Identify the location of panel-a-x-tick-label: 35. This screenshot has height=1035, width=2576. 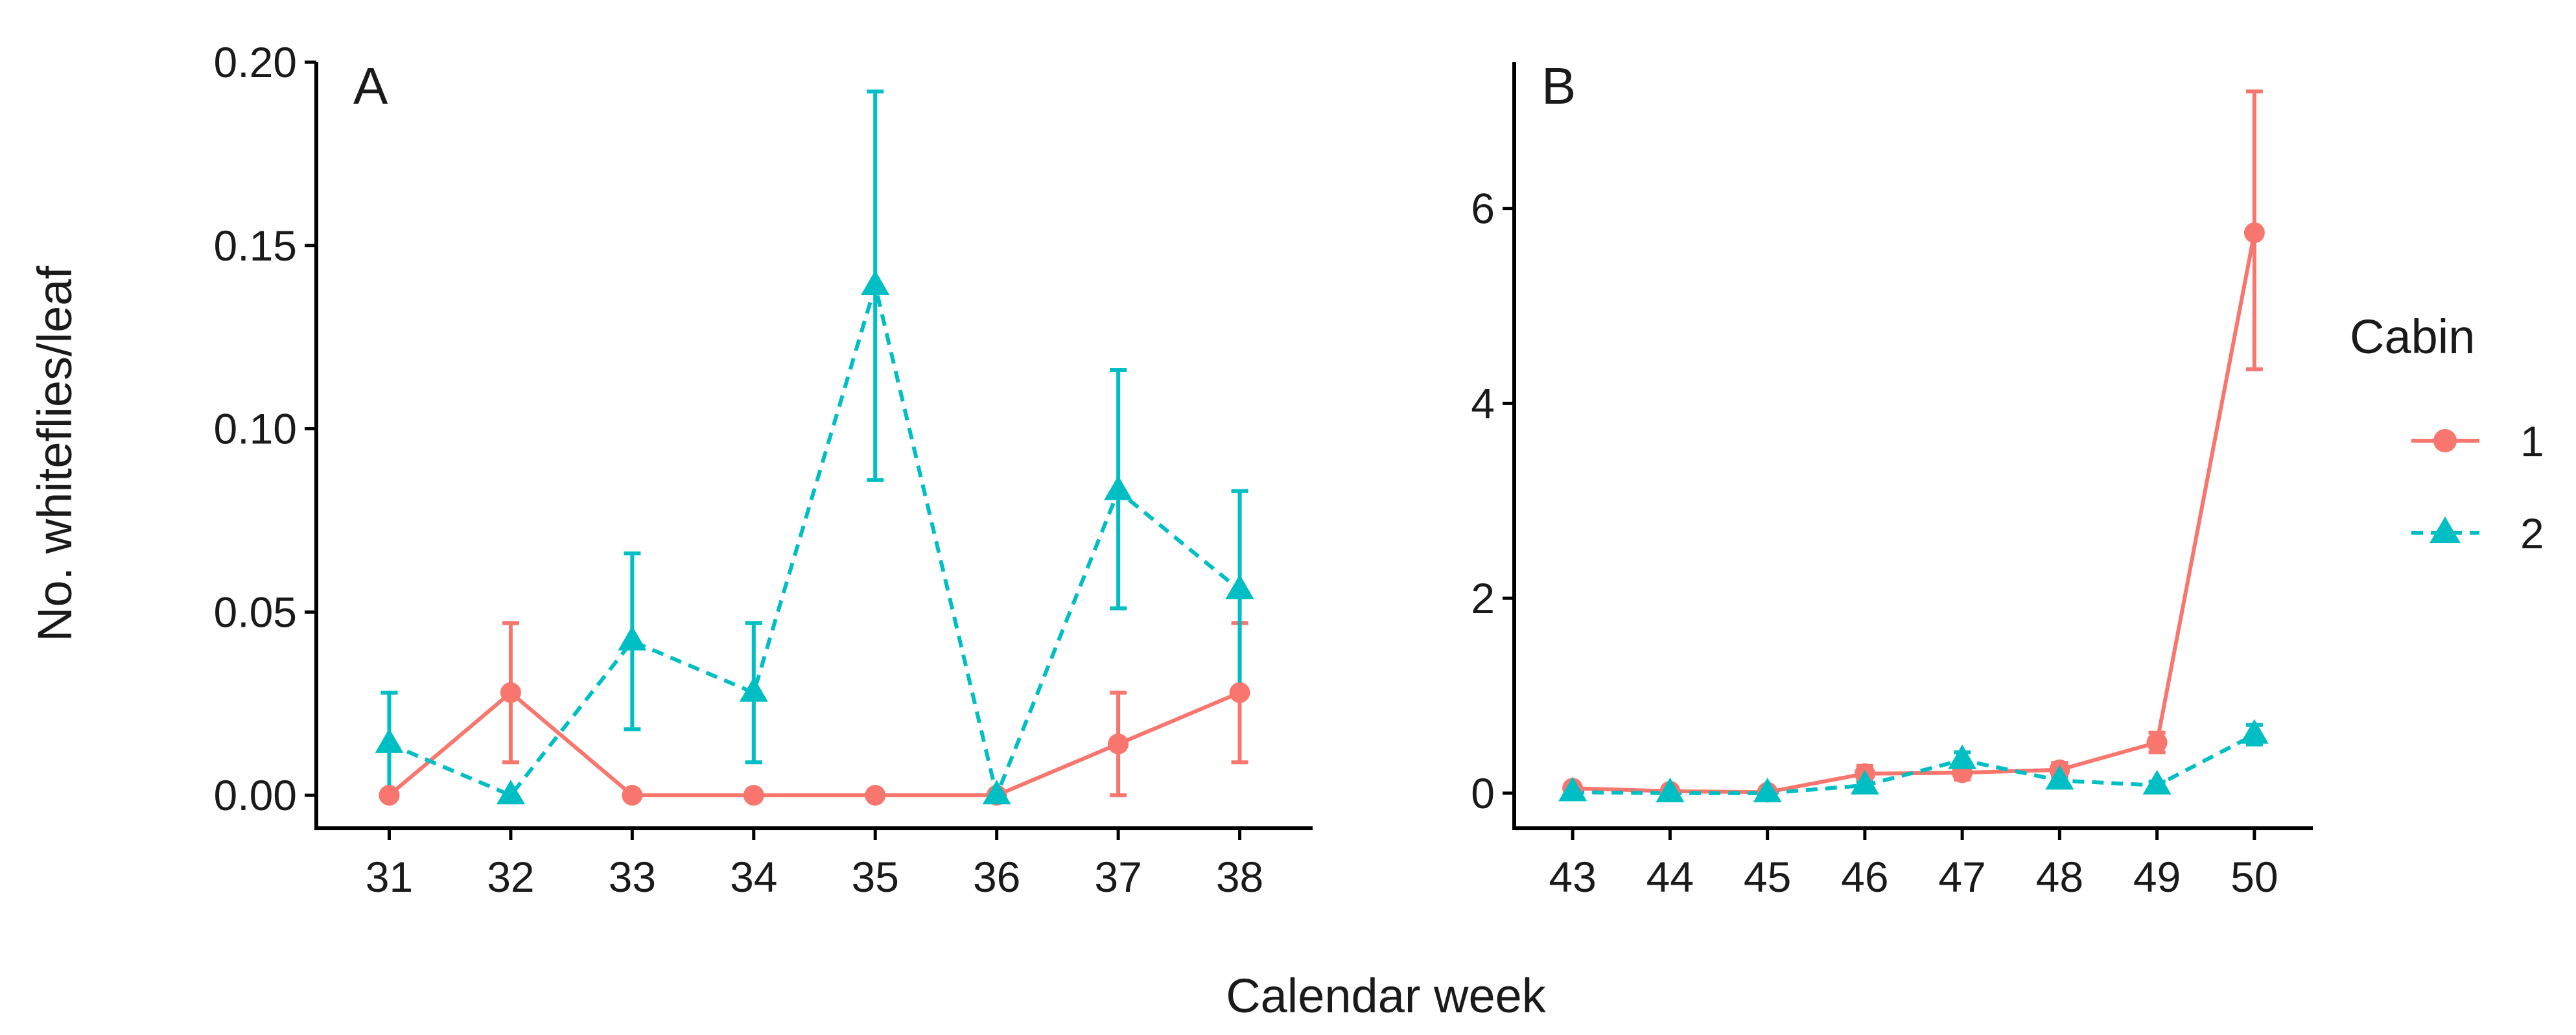
(875, 877).